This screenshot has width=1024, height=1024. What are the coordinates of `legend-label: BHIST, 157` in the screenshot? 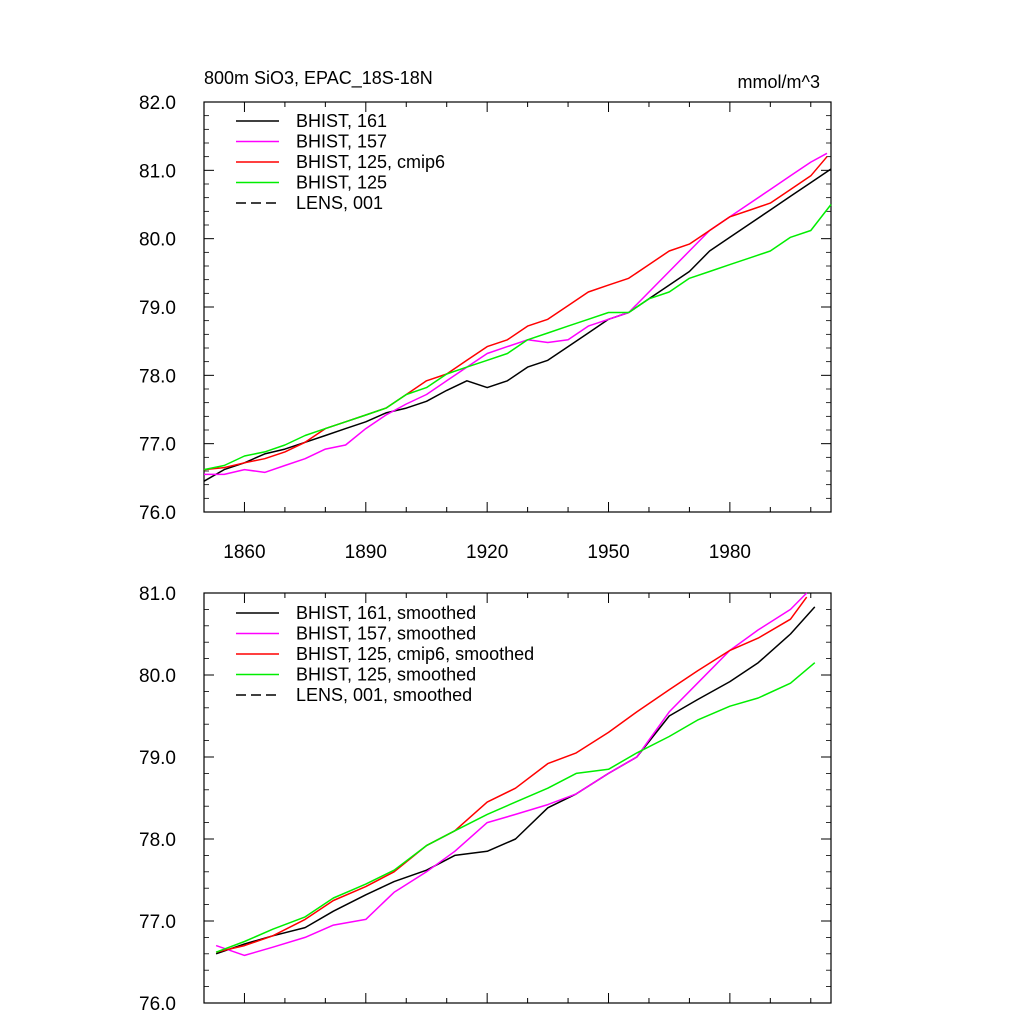 It's located at (341, 142).